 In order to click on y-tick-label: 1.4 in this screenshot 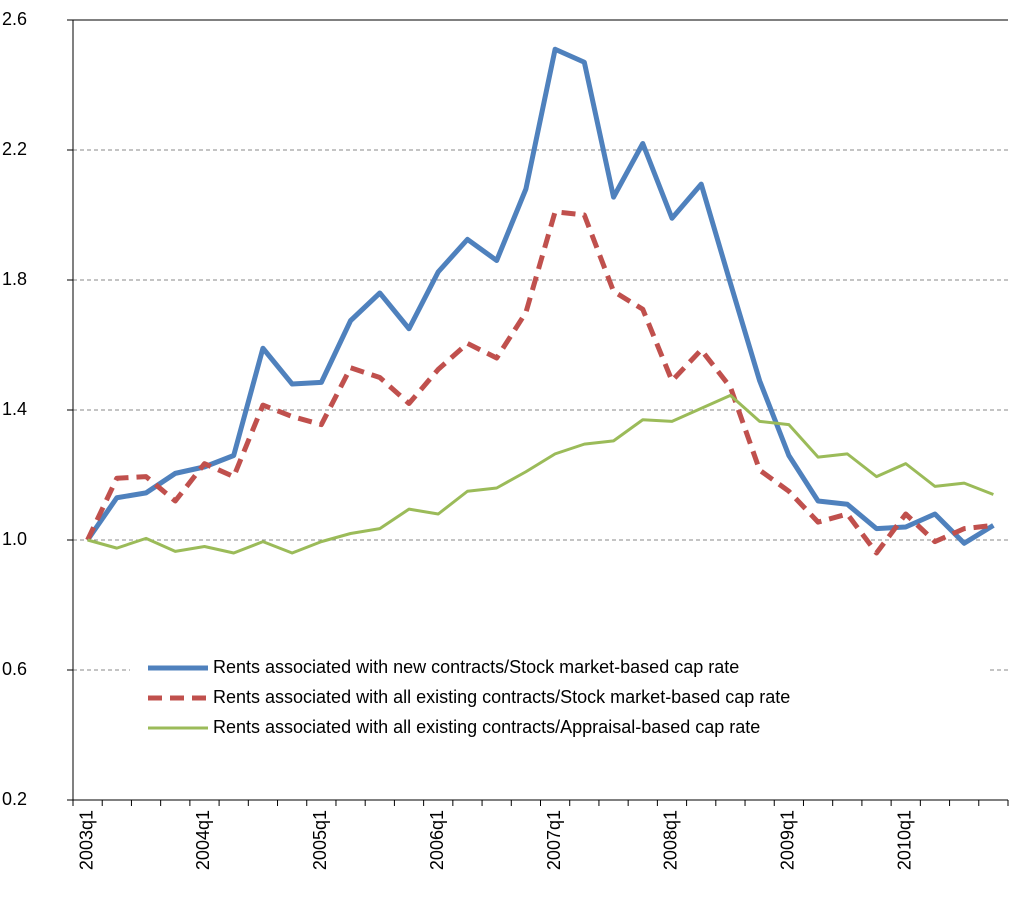, I will do `click(14, 409)`.